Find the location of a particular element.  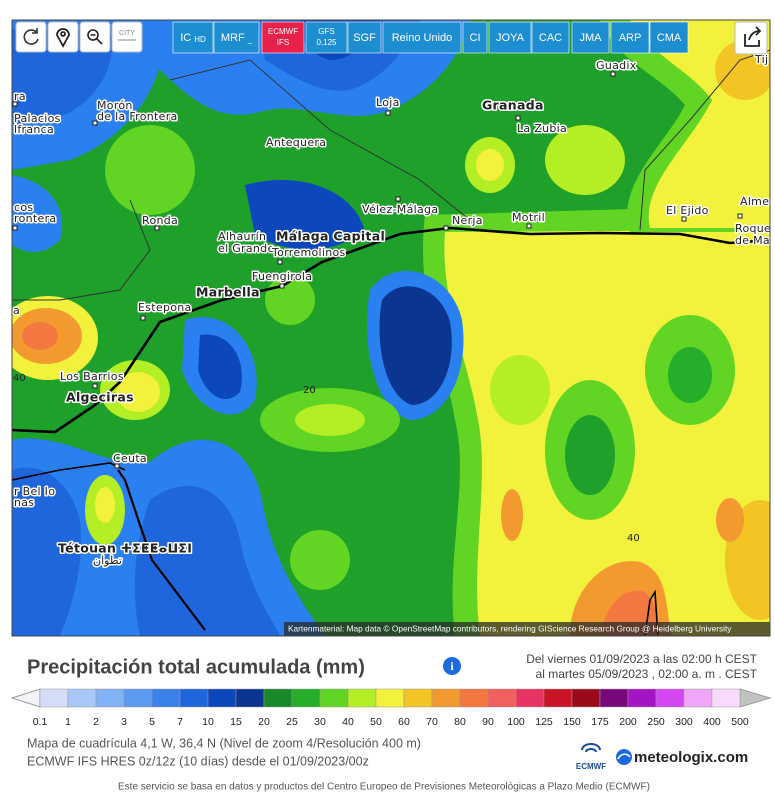

place-label: de Ma is located at coordinates (752, 240).